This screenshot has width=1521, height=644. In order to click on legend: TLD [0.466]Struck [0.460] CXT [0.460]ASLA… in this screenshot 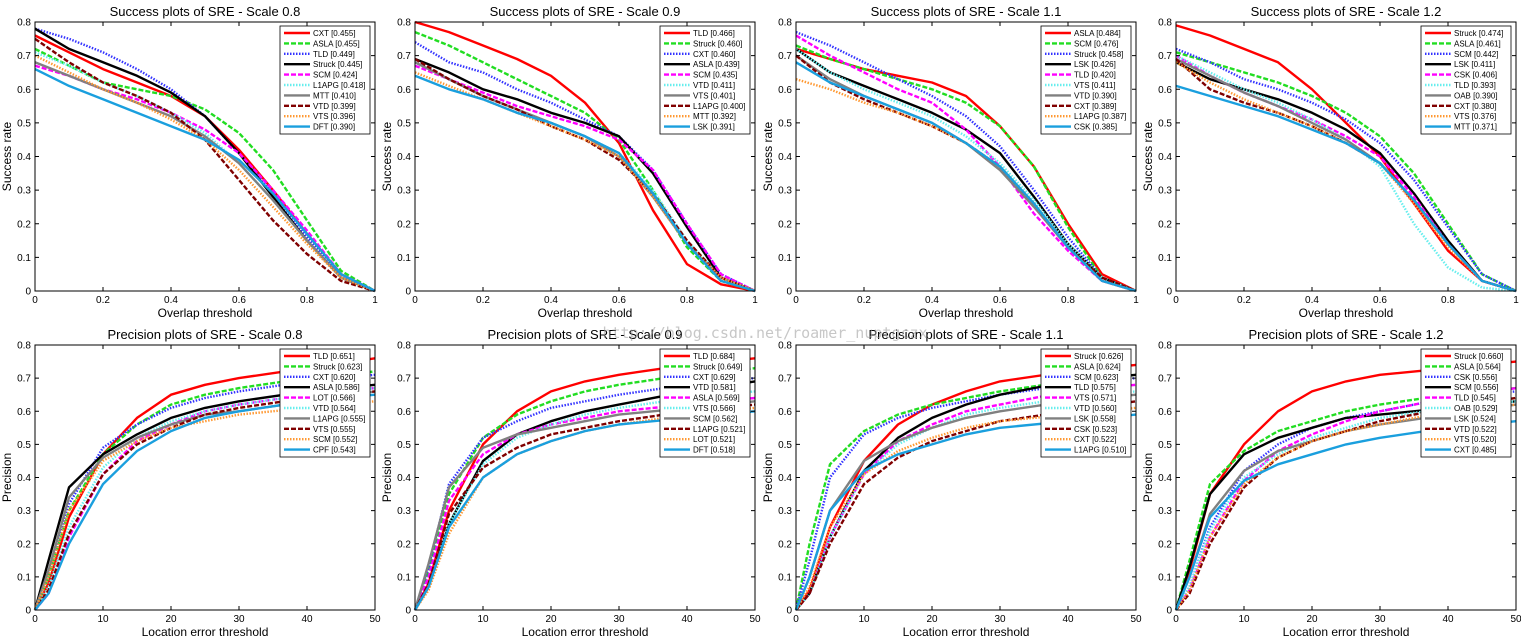, I will do `click(705, 80)`.